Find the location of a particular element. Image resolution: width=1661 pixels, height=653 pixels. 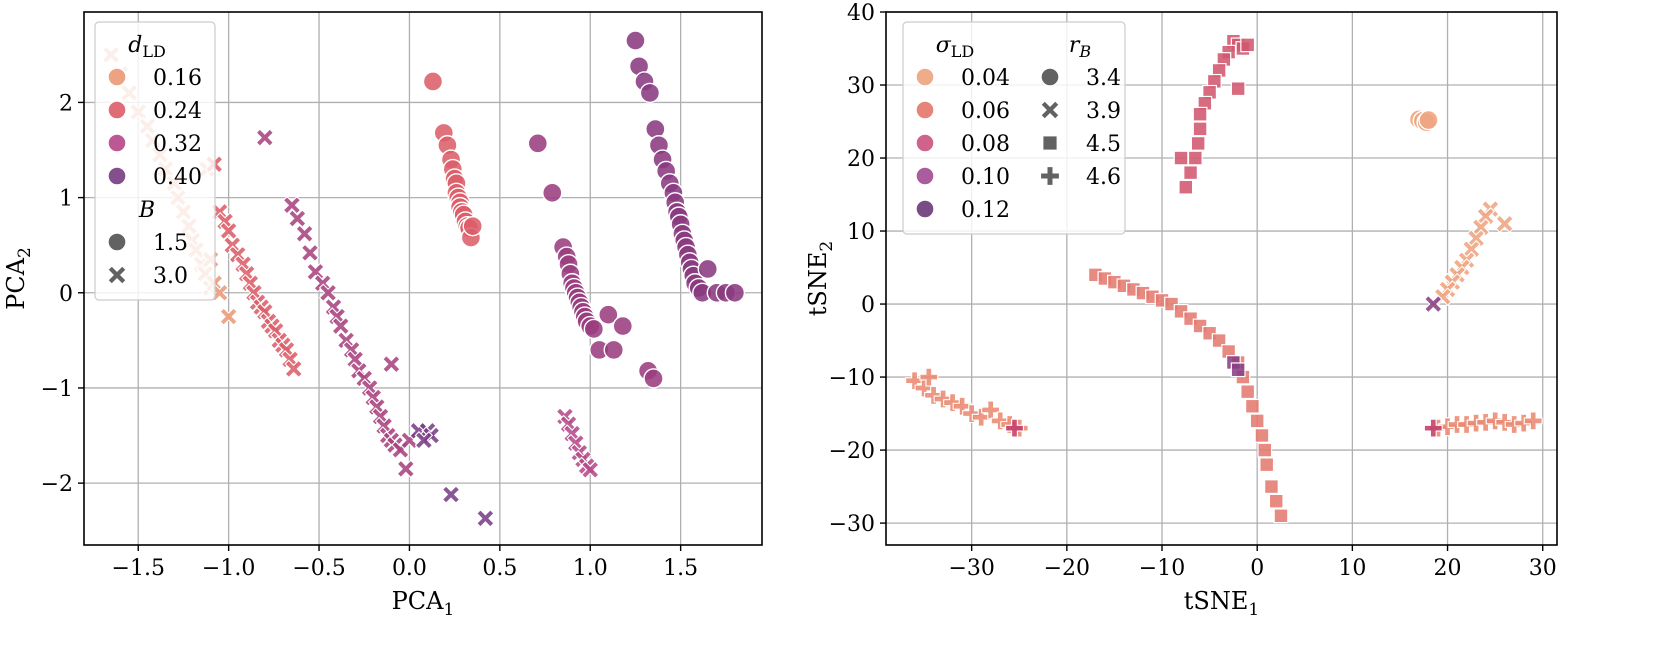

y-tick-label: 20 is located at coordinates (861, 159).